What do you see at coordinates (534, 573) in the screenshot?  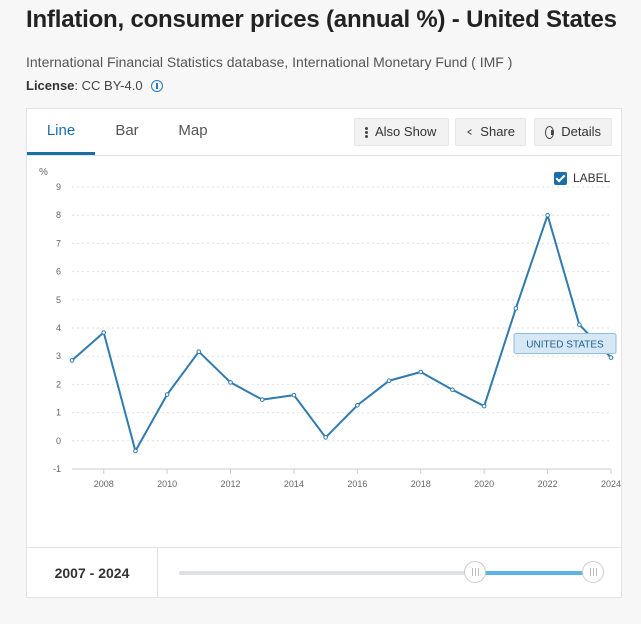 I see `range-slider-fill` at bounding box center [534, 573].